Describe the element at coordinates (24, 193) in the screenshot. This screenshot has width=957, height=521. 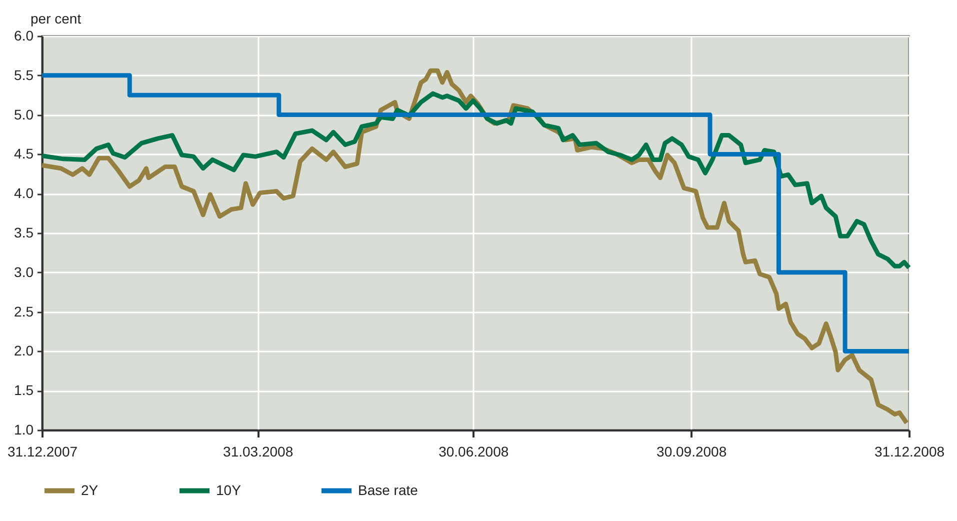
I see `y-tick-label: 4.0` at that location.